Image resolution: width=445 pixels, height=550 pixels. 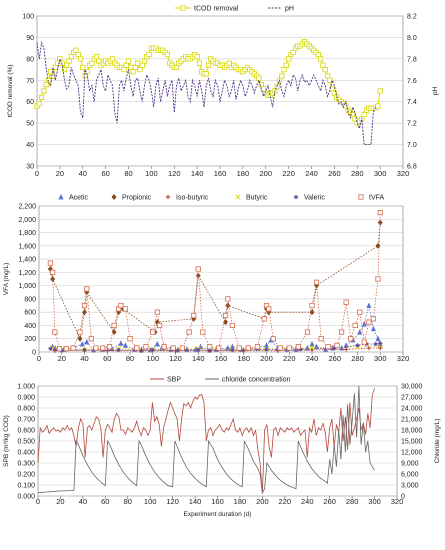 I want to click on legend-label: chloride concentration, so click(x=256, y=380).